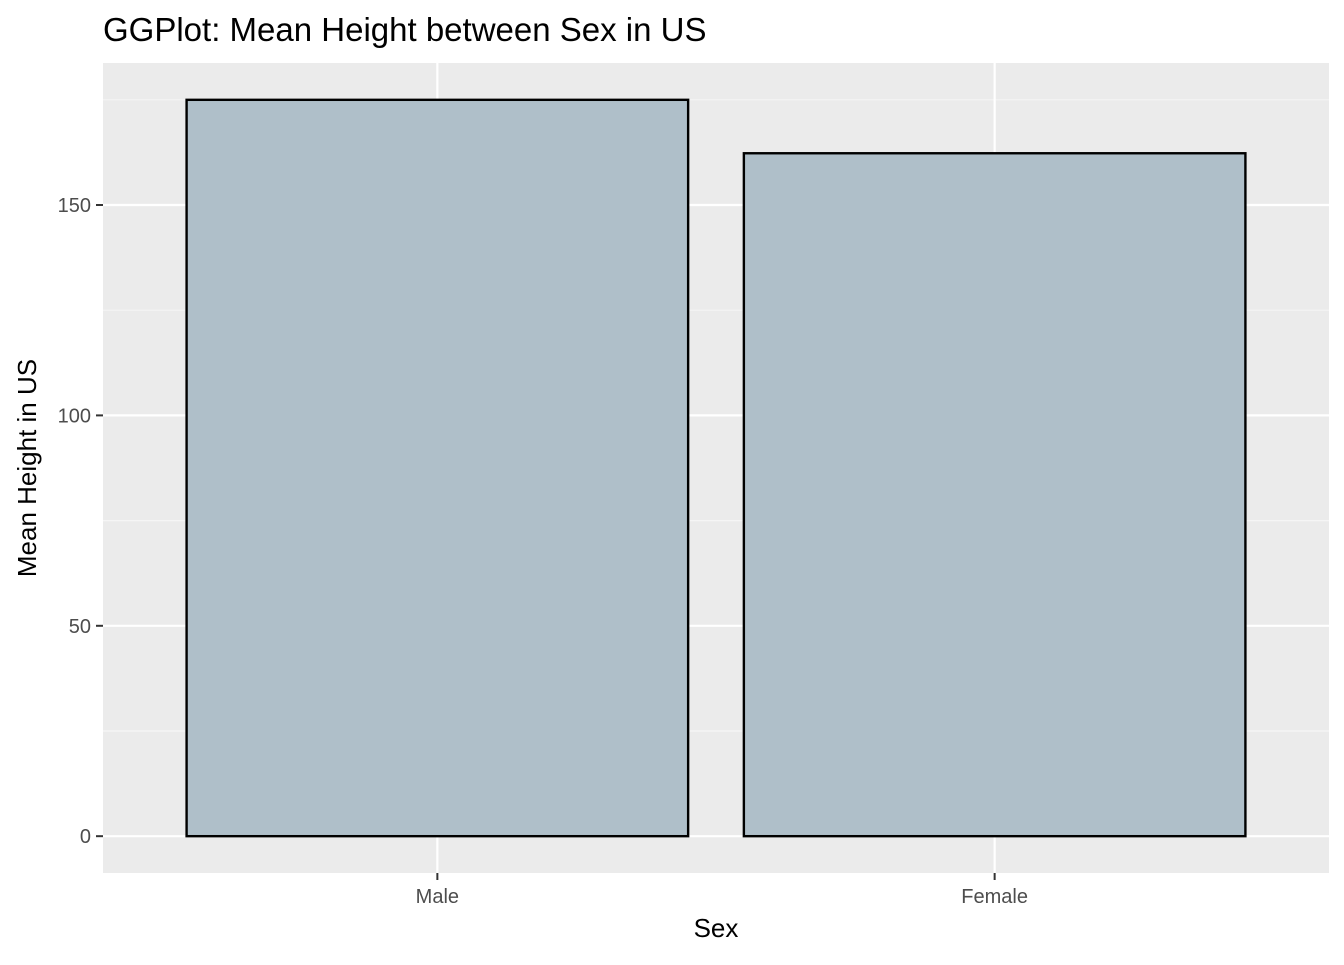  What do you see at coordinates (74, 416) in the screenshot?
I see `y-tick-label: 100` at bounding box center [74, 416].